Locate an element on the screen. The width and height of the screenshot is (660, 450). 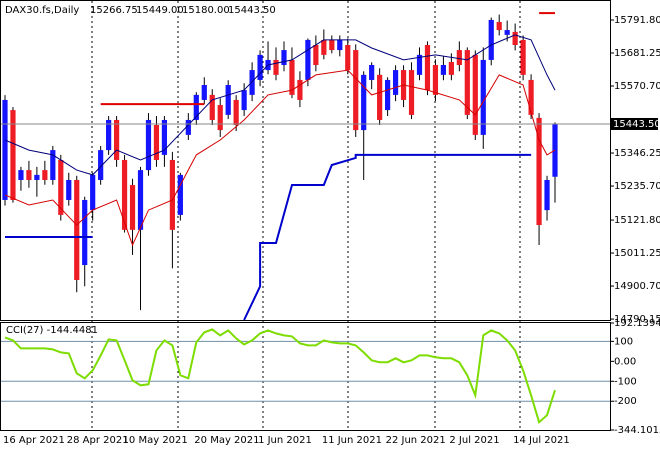
x-tick-label: 28 Apr 2021 is located at coordinates (98, 440).